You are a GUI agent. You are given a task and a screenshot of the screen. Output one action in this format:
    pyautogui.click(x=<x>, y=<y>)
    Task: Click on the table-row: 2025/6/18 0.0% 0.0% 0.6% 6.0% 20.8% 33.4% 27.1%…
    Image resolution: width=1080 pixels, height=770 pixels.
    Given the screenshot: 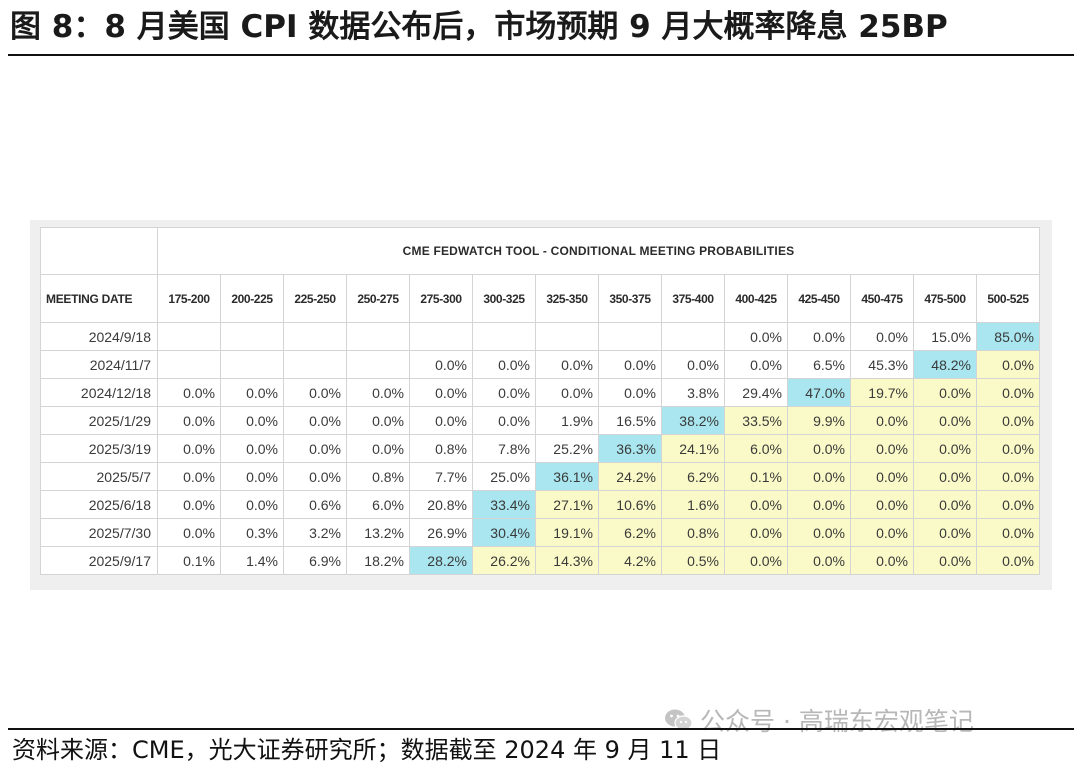 What is the action you would take?
    pyautogui.click(x=540, y=504)
    